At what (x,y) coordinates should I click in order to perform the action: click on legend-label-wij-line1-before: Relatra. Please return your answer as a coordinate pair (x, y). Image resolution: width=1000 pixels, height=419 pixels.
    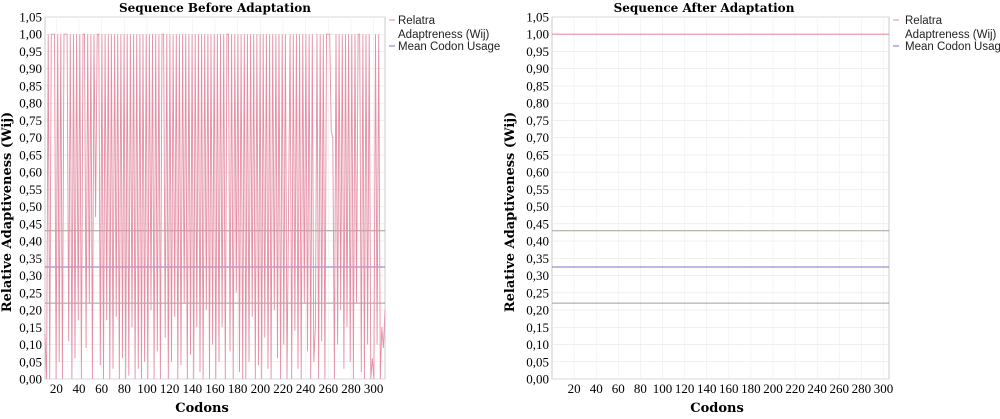
    Looking at the image, I should click on (417, 21).